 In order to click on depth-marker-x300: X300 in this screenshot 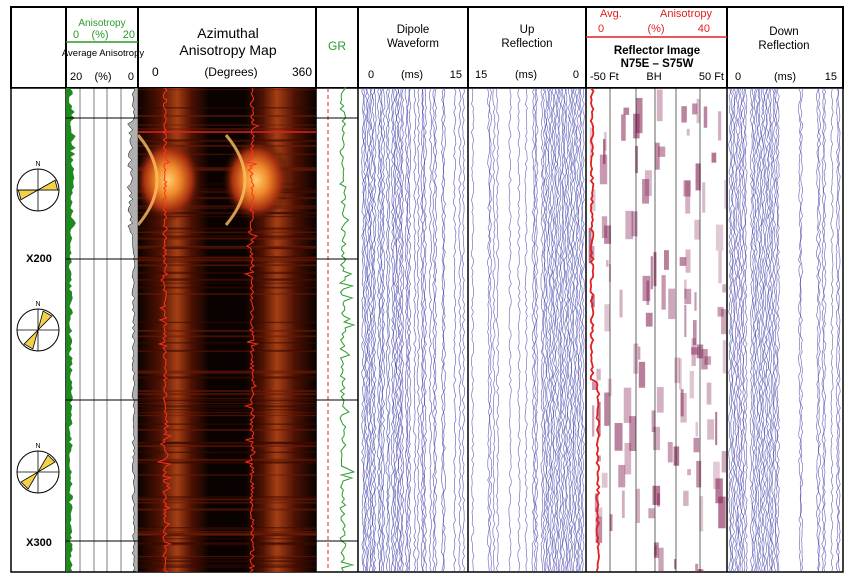, I will do `click(39, 543)`.